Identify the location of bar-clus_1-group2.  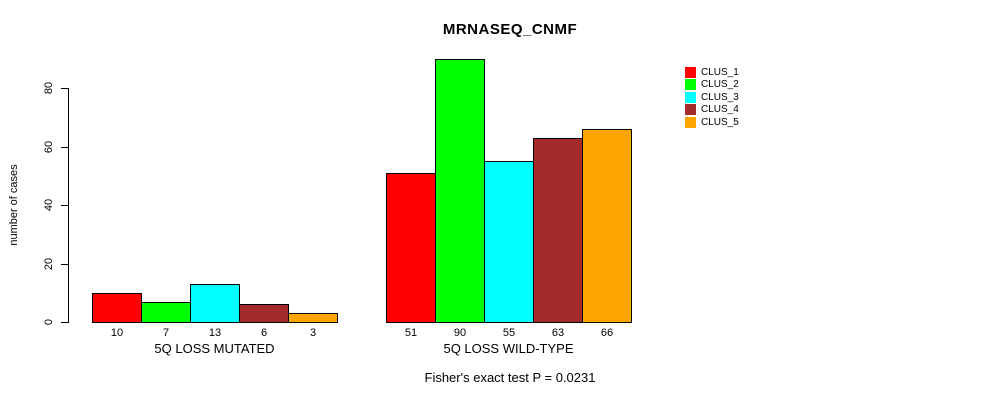
(411, 248).